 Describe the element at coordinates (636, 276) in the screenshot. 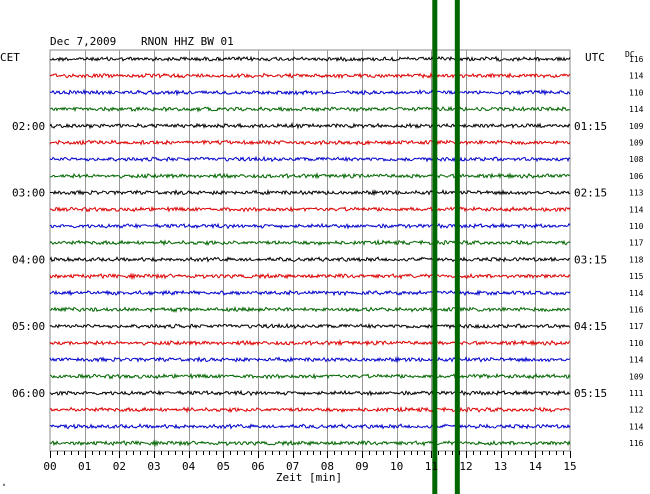

I see `dc-offset-label: 115` at that location.